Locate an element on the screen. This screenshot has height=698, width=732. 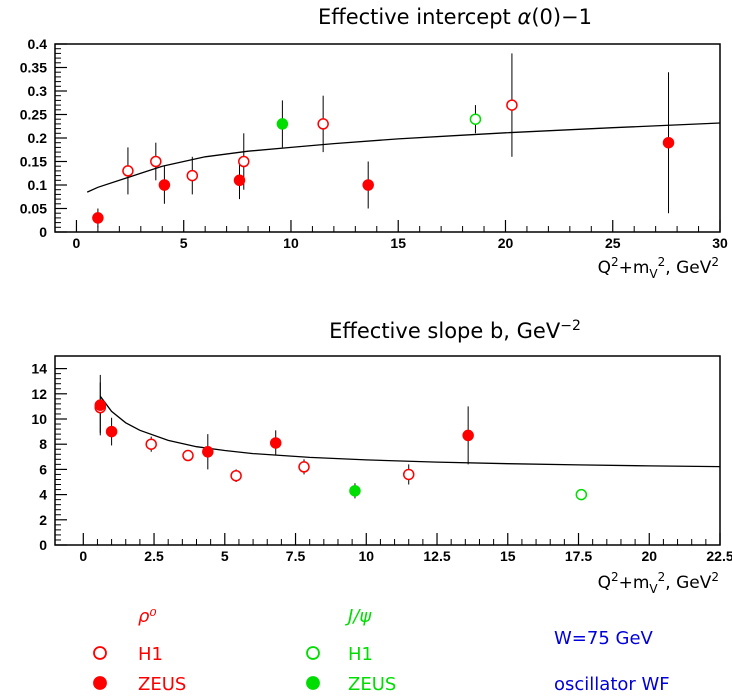
intercept-xtick-label: 5 is located at coordinates (184, 243).